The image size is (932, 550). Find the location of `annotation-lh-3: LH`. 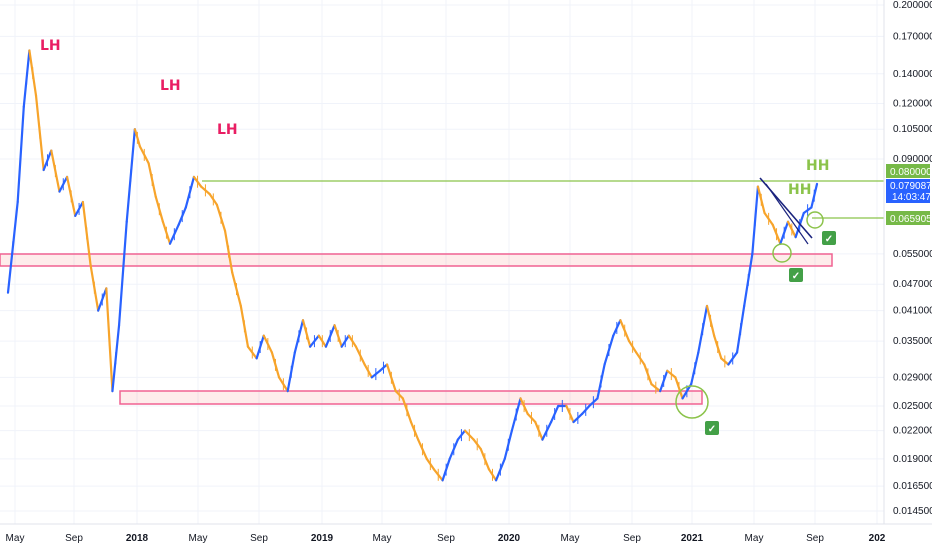

annotation-lh-3: LH is located at coordinates (227, 130).